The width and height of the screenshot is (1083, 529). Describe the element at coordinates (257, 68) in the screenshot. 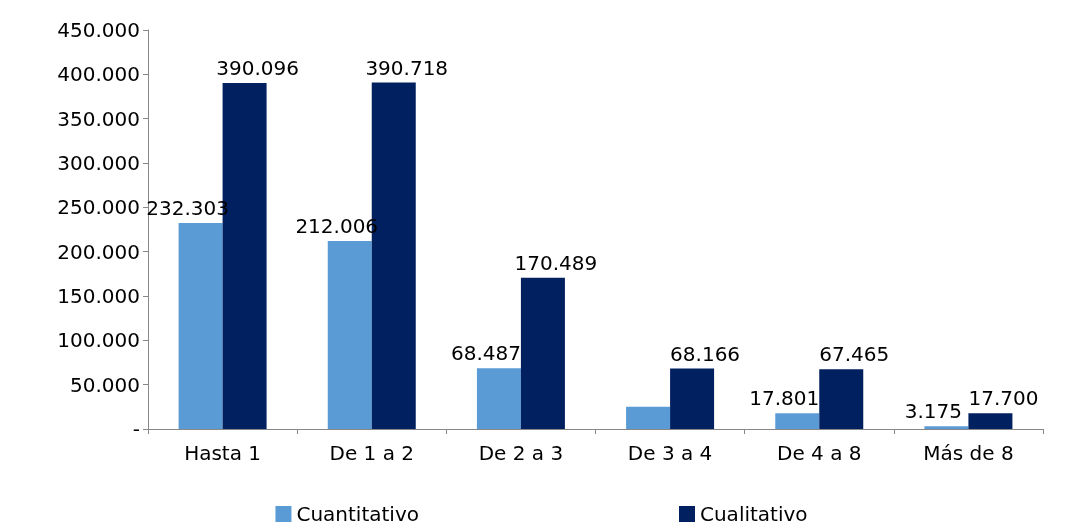

I see `data-label: 390.096` at that location.